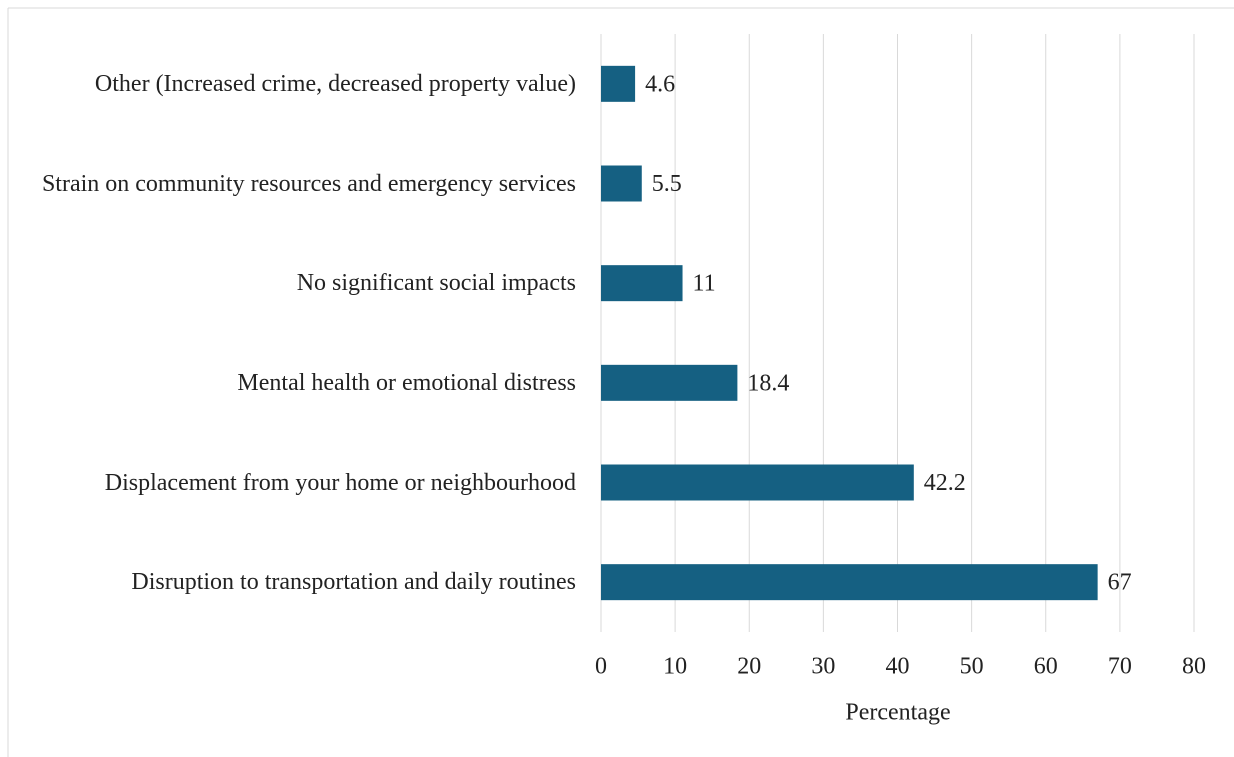  I want to click on x-tick-label: 80, so click(1194, 667).